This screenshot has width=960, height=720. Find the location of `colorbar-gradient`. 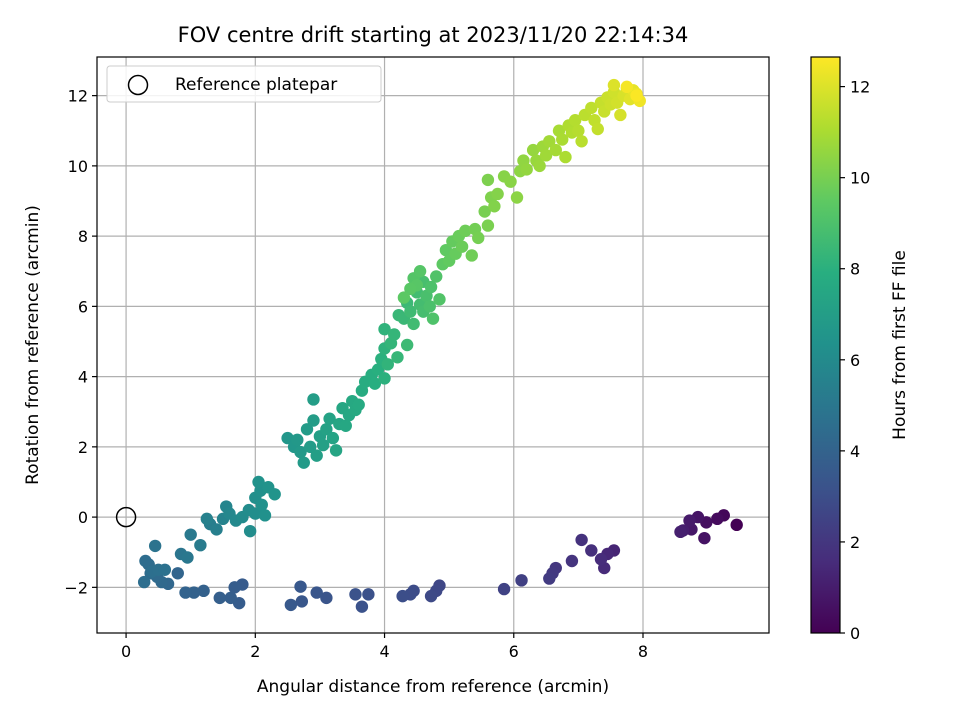

colorbar-gradient is located at coordinates (825, 345).